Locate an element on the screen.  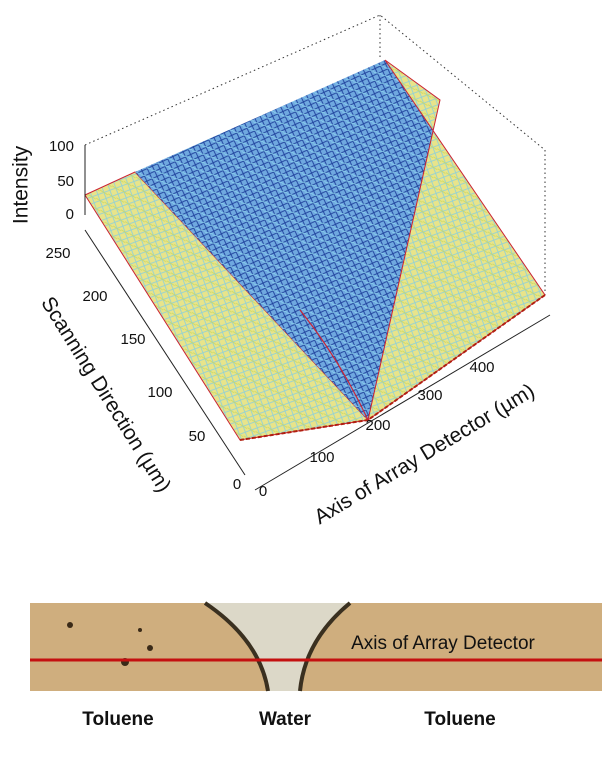
x-tick-label: 400 is located at coordinates (481, 367).